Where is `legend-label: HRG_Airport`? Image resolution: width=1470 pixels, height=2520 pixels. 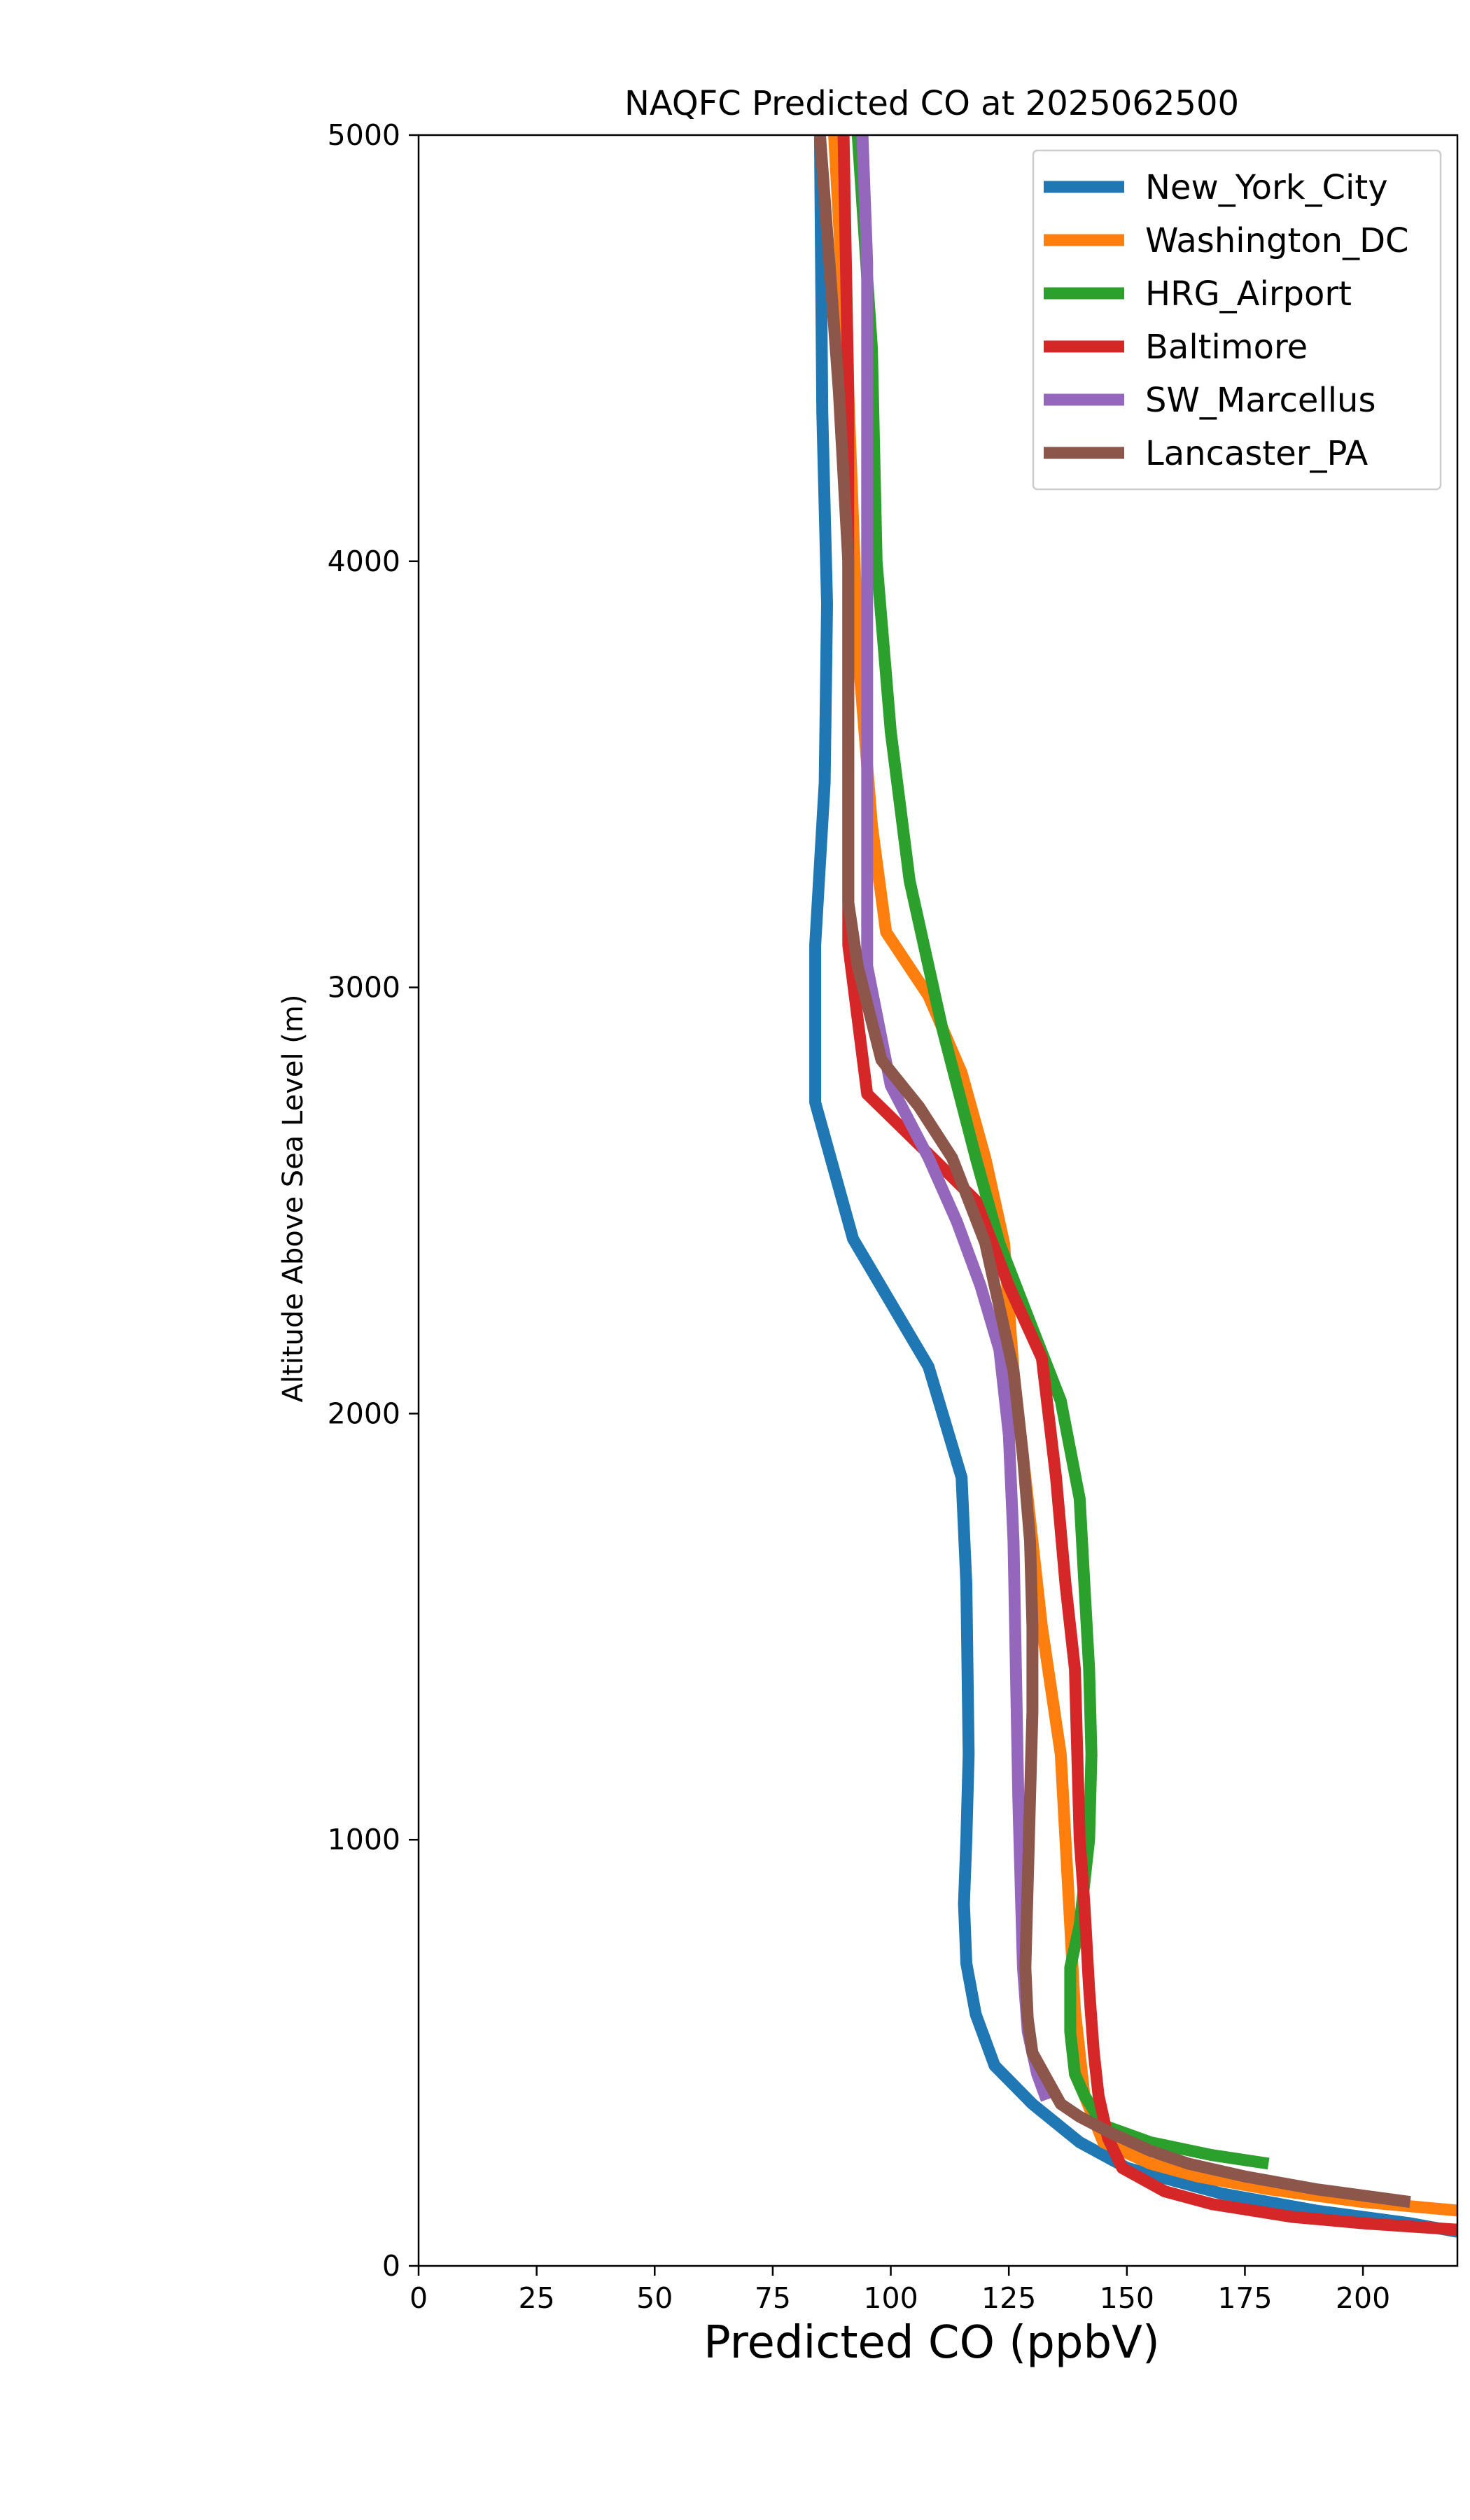 legend-label: HRG_Airport is located at coordinates (1248, 294).